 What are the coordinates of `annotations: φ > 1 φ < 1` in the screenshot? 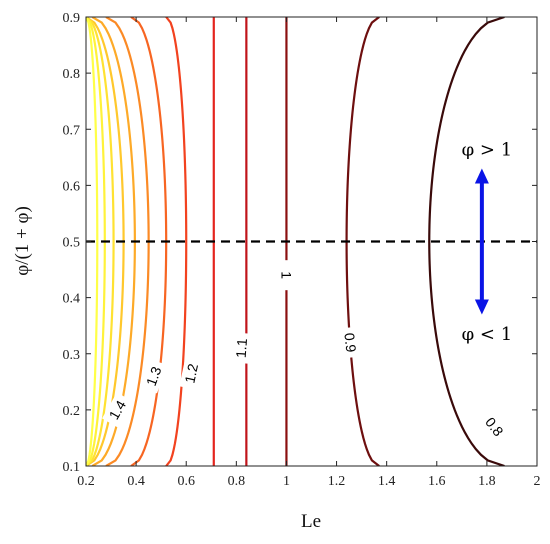 It's located at (487, 242).